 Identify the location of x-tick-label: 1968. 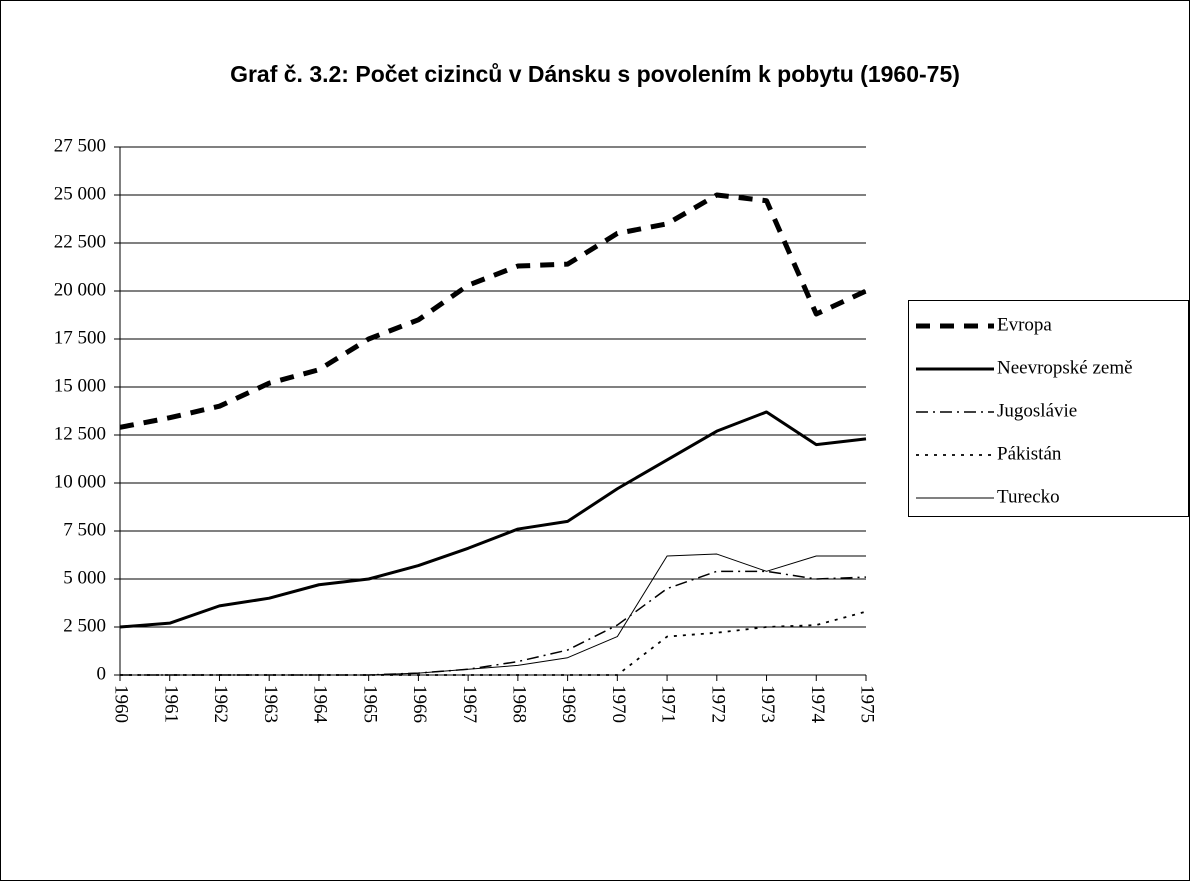
(519, 704).